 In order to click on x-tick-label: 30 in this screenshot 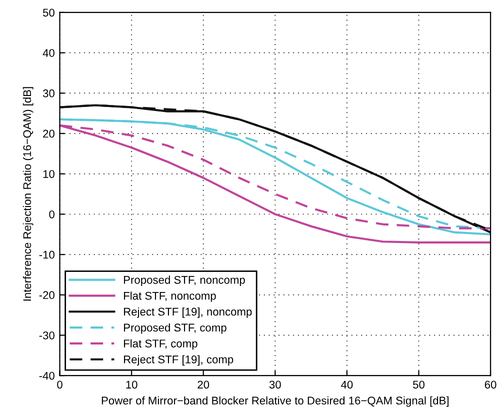, I will do `click(275, 384)`.